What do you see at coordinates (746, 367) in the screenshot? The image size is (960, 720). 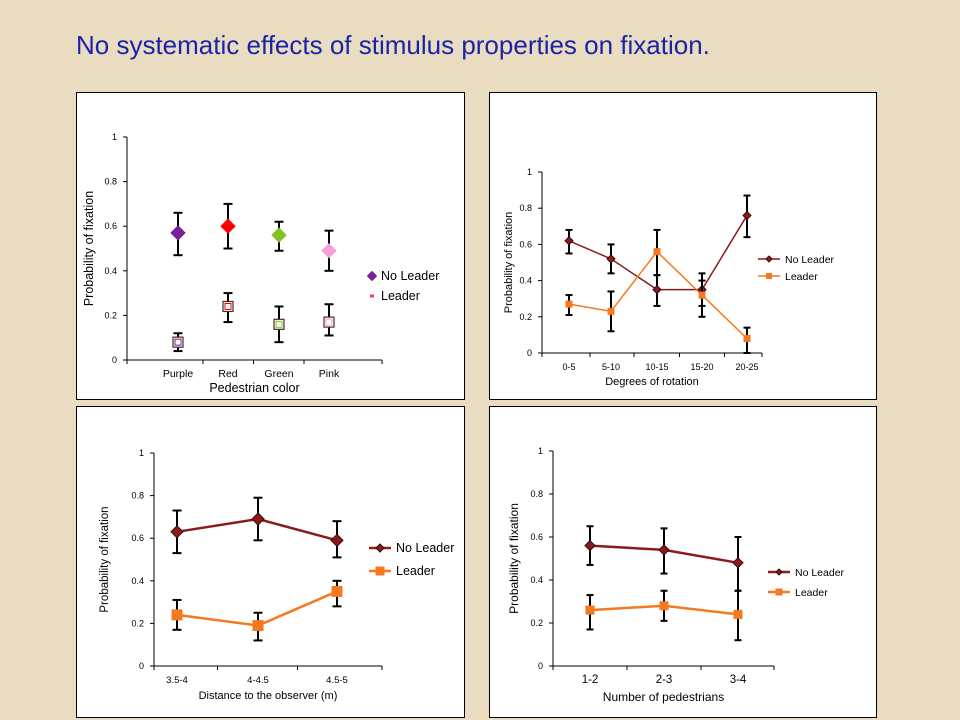 I see `x-tick-label: 20-25` at bounding box center [746, 367].